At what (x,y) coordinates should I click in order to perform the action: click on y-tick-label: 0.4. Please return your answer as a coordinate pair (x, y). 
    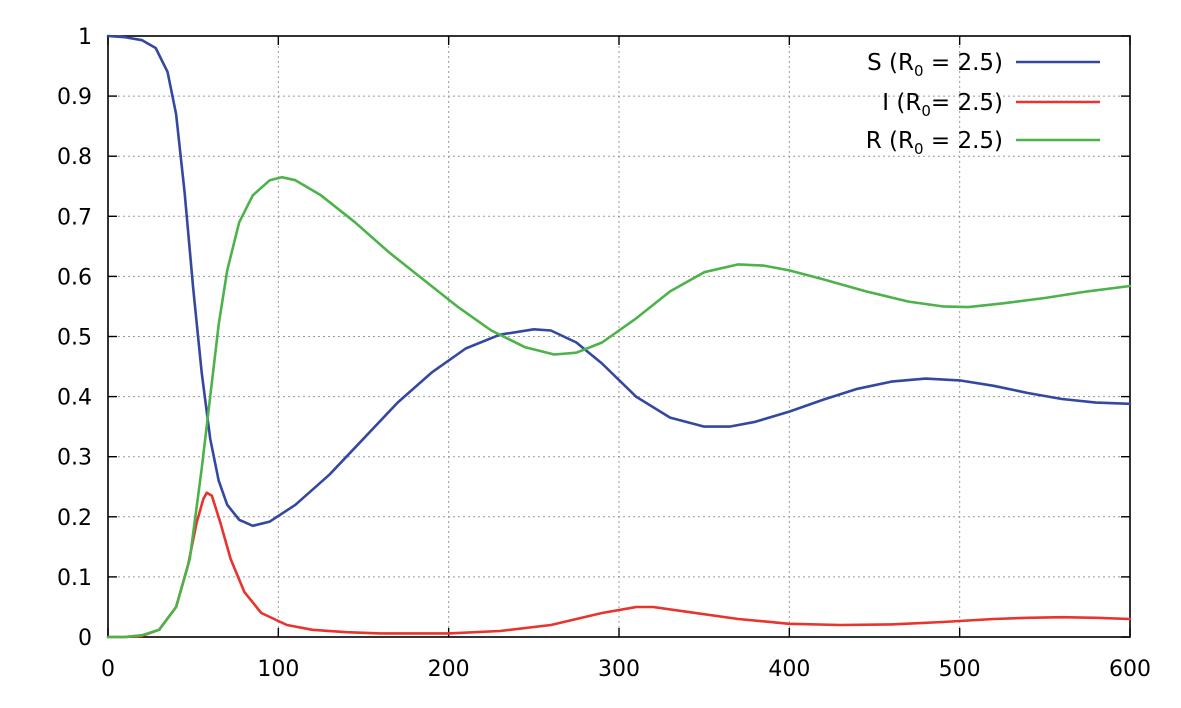
    Looking at the image, I should click on (74, 398).